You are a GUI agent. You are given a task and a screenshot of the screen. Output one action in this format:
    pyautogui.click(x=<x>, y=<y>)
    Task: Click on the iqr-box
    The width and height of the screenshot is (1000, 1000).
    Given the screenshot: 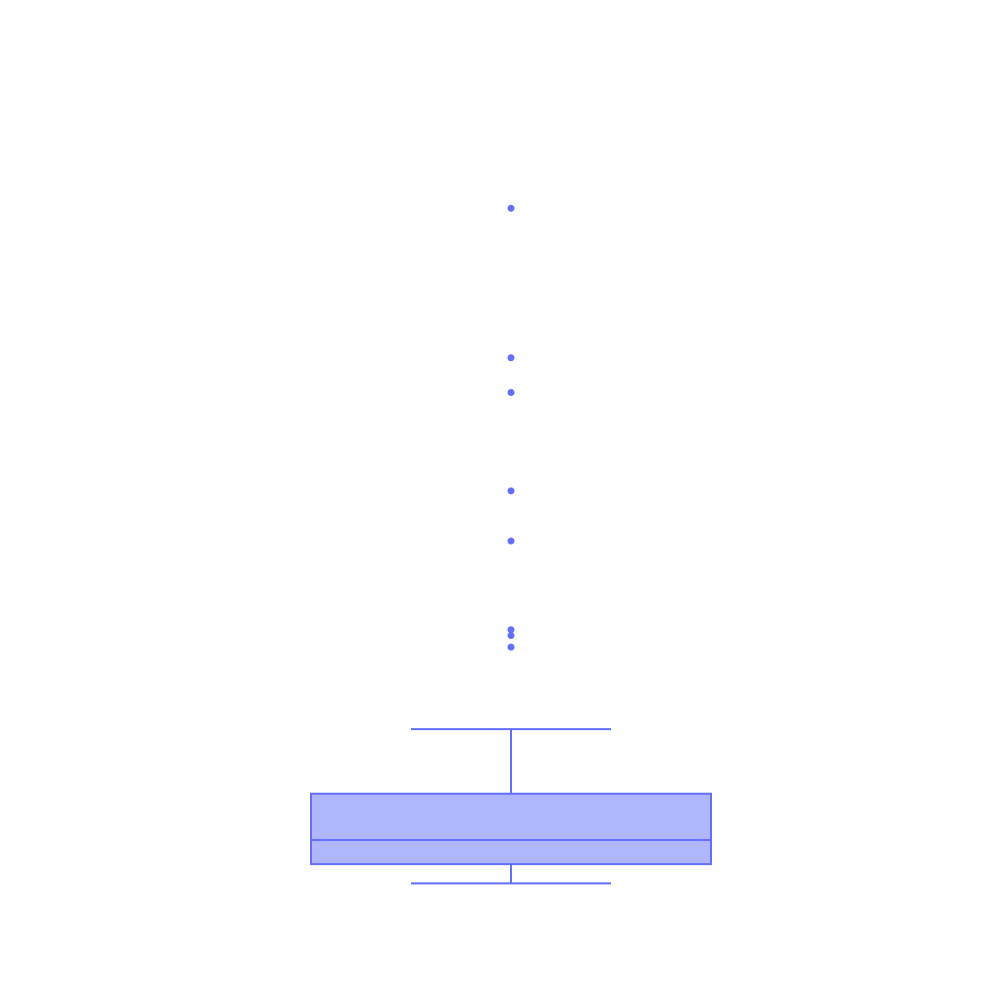 What is the action you would take?
    pyautogui.click(x=511, y=829)
    